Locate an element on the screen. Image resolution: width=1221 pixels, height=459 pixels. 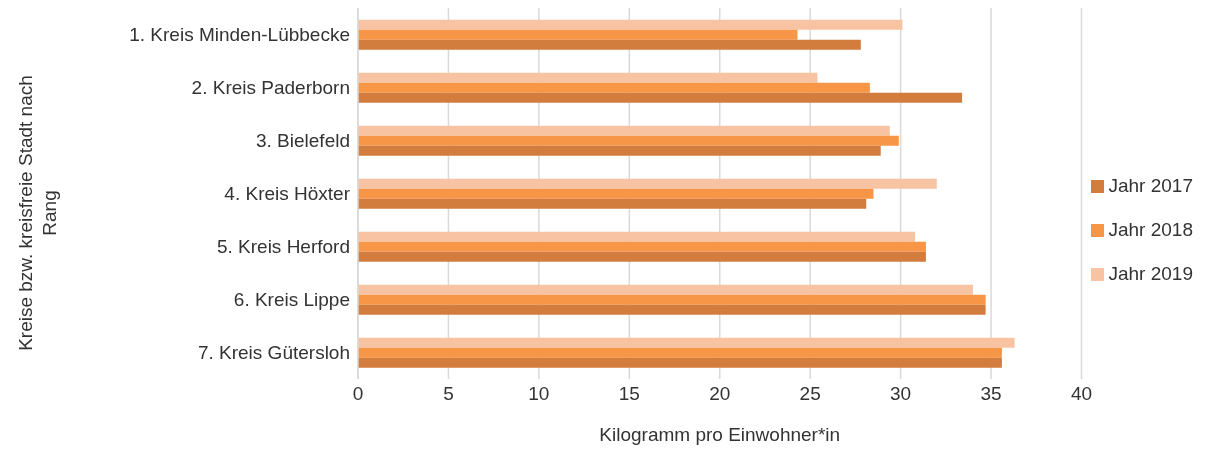
y-tick-label: 4. Kreis Höxter is located at coordinates (287, 194).